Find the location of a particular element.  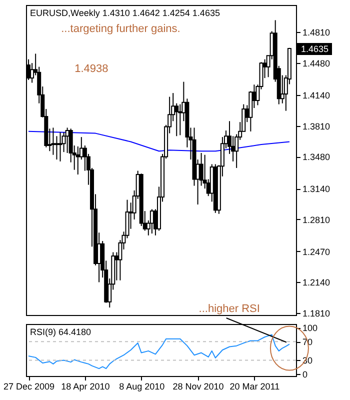

y-tick-label: 1.4140 is located at coordinates (316, 95).